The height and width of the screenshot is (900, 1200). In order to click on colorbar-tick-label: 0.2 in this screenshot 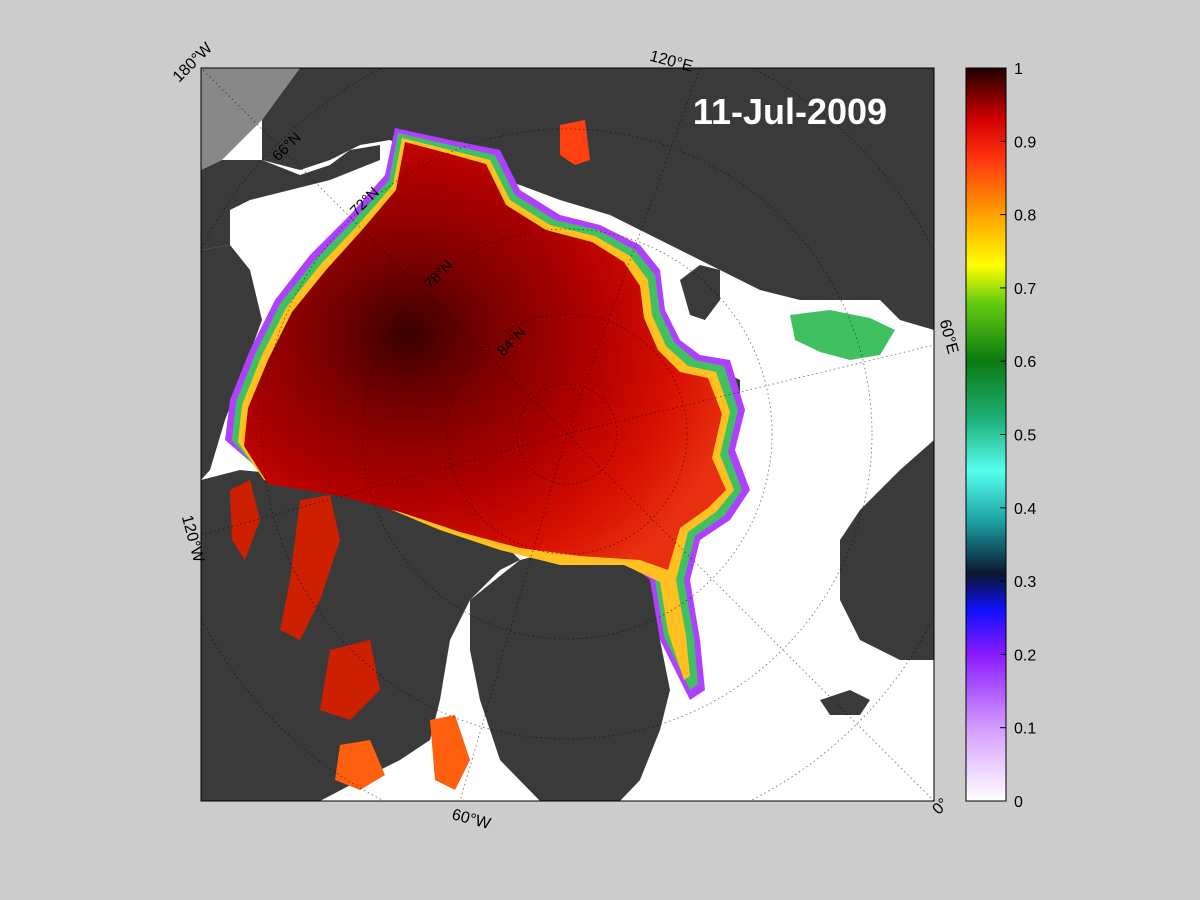, I will do `click(1025, 655)`.